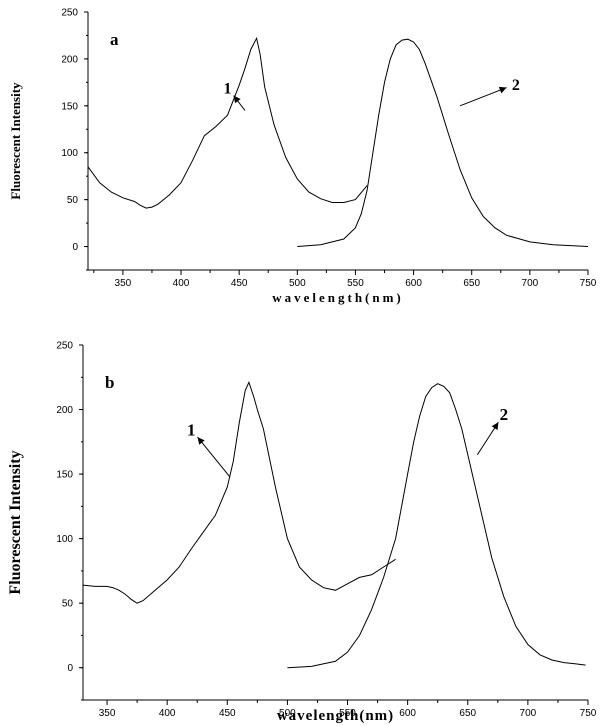 Image resolution: width=600 pixels, height=726 pixels. Describe the element at coordinates (109, 382) in the screenshot. I see `panel-letter: b` at that location.